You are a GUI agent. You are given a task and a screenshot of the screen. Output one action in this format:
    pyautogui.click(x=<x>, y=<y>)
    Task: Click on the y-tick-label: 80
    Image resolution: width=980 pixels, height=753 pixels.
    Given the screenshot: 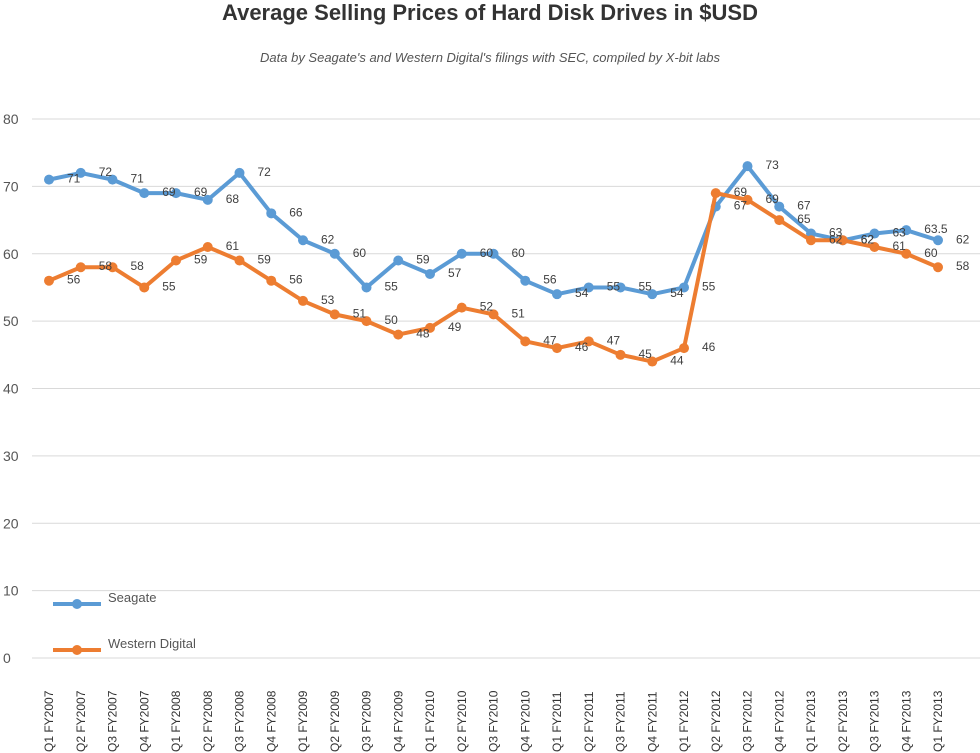 What is the action you would take?
    pyautogui.click(x=11, y=119)
    